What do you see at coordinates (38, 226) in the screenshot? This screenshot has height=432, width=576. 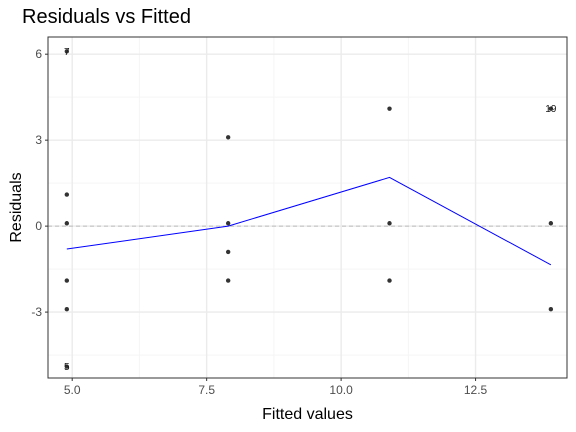 I see `y-tick-label: 0` at bounding box center [38, 226].